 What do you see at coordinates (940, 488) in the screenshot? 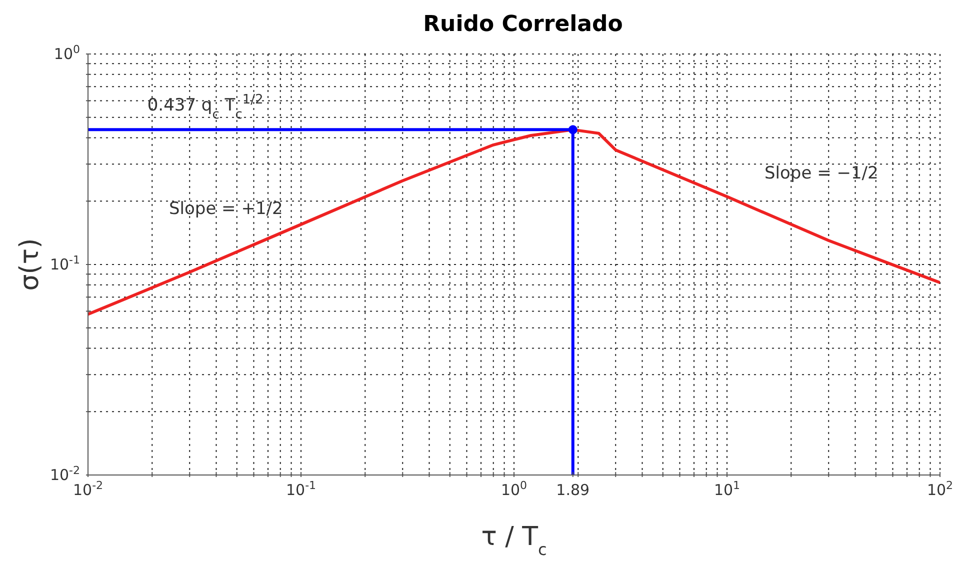
I see `x-tick-label: 10$^{2}$` at bounding box center [940, 488].